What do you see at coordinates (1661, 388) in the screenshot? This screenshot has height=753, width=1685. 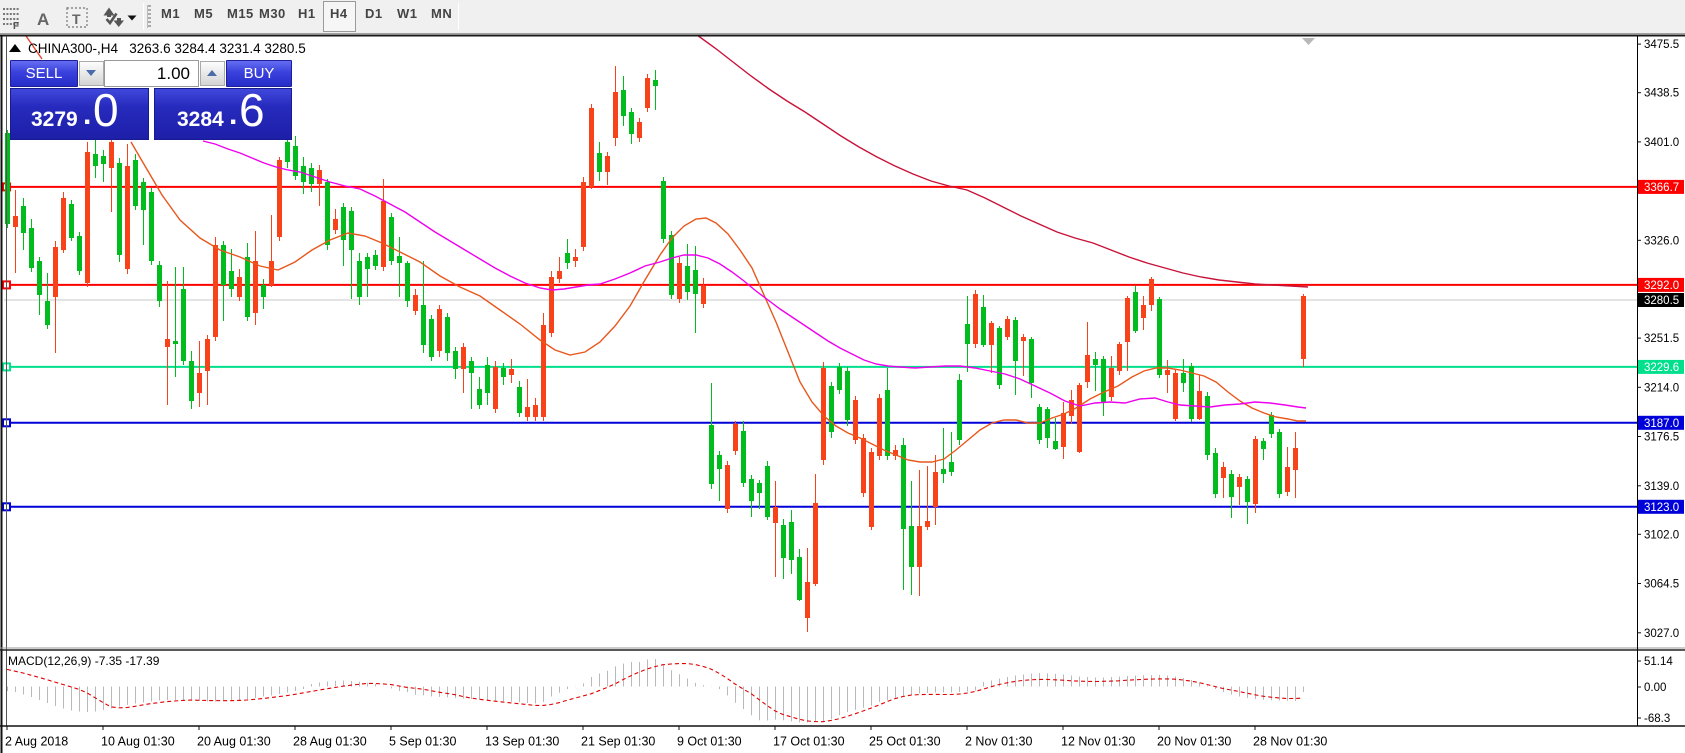 I see `svg-text: 3214.0` at bounding box center [1661, 388].